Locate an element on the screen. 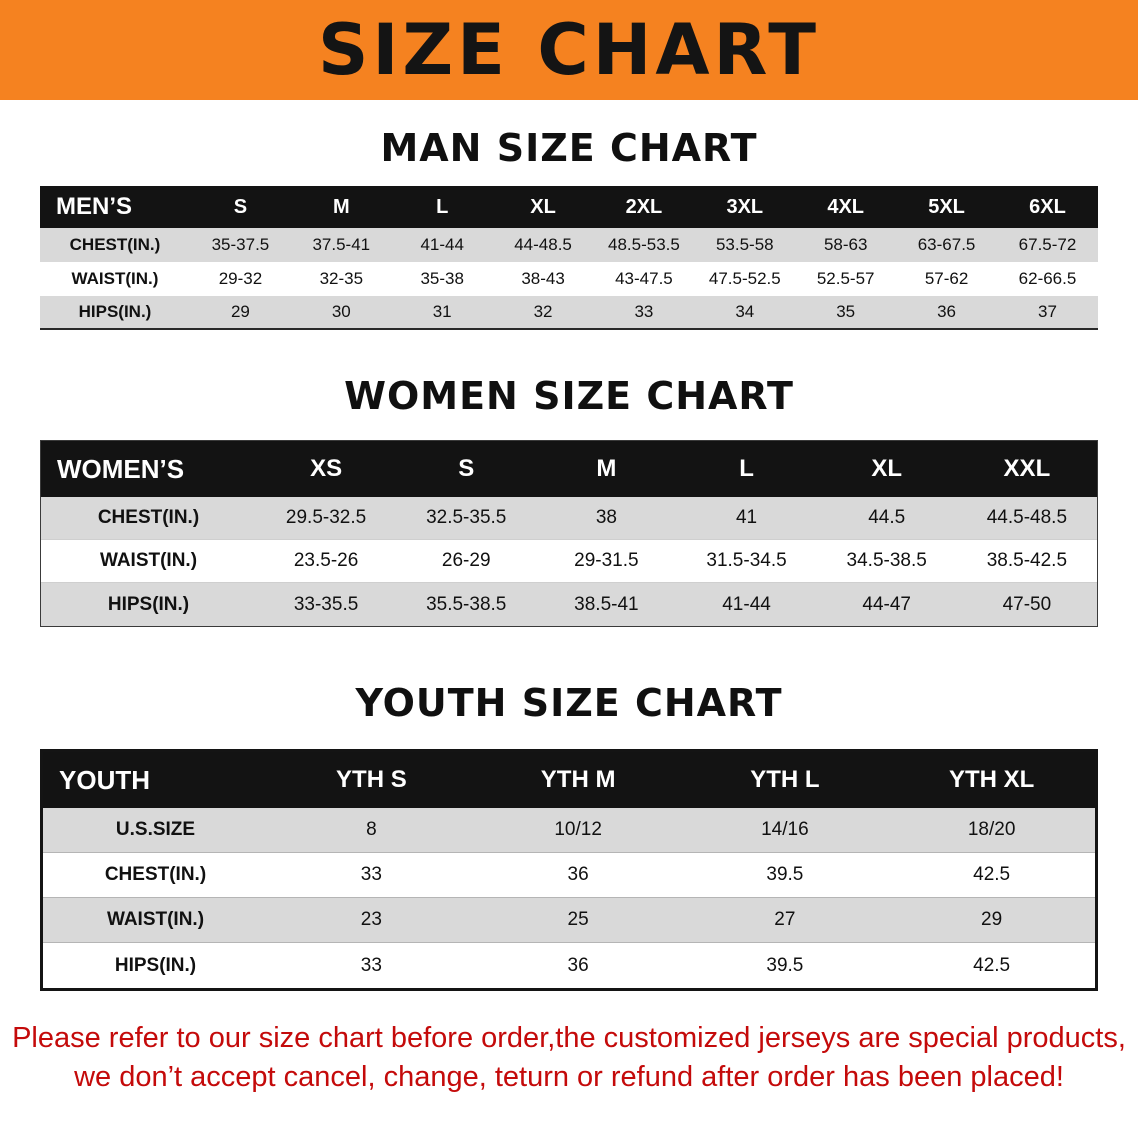 The image size is (1138, 1132). size-value: 25 is located at coordinates (578, 920).